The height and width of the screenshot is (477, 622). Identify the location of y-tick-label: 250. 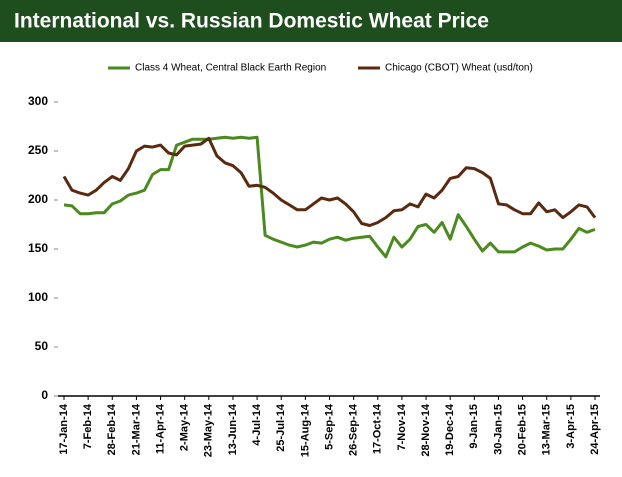
(38, 150).